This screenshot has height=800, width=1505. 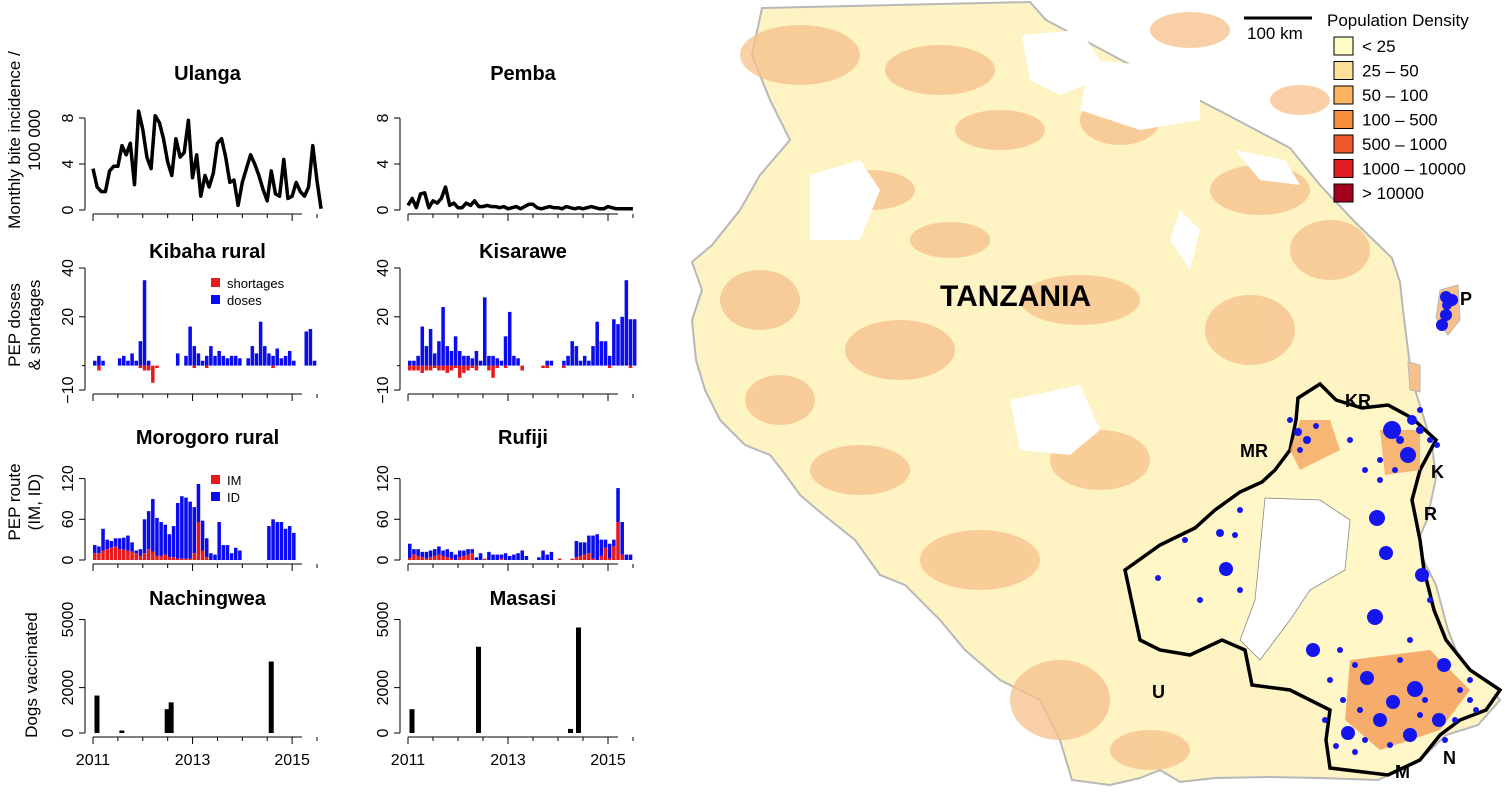 What do you see at coordinates (31, 675) in the screenshot?
I see `y-axis-label: Dogs vaccinated` at bounding box center [31, 675].